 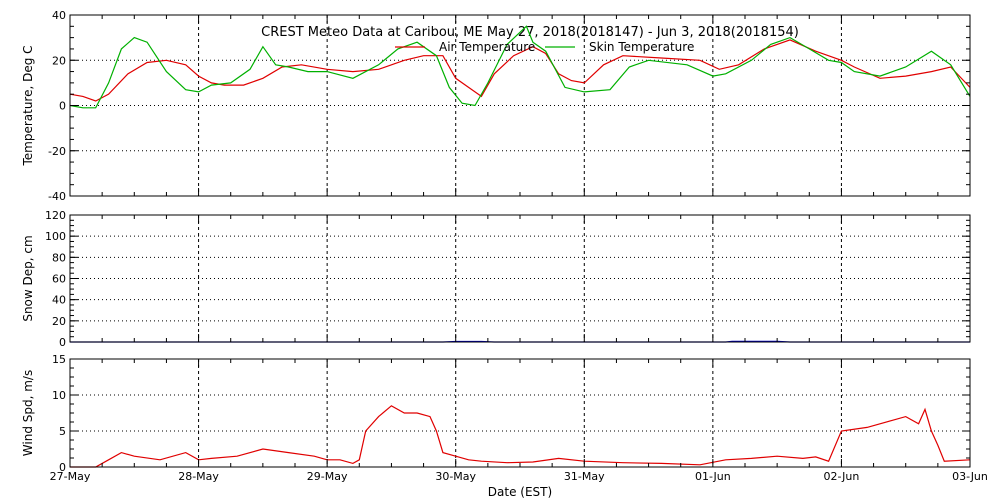 What do you see at coordinates (55, 236) in the screenshot?
I see `ytick-label-snow-5: 100` at bounding box center [55, 236].